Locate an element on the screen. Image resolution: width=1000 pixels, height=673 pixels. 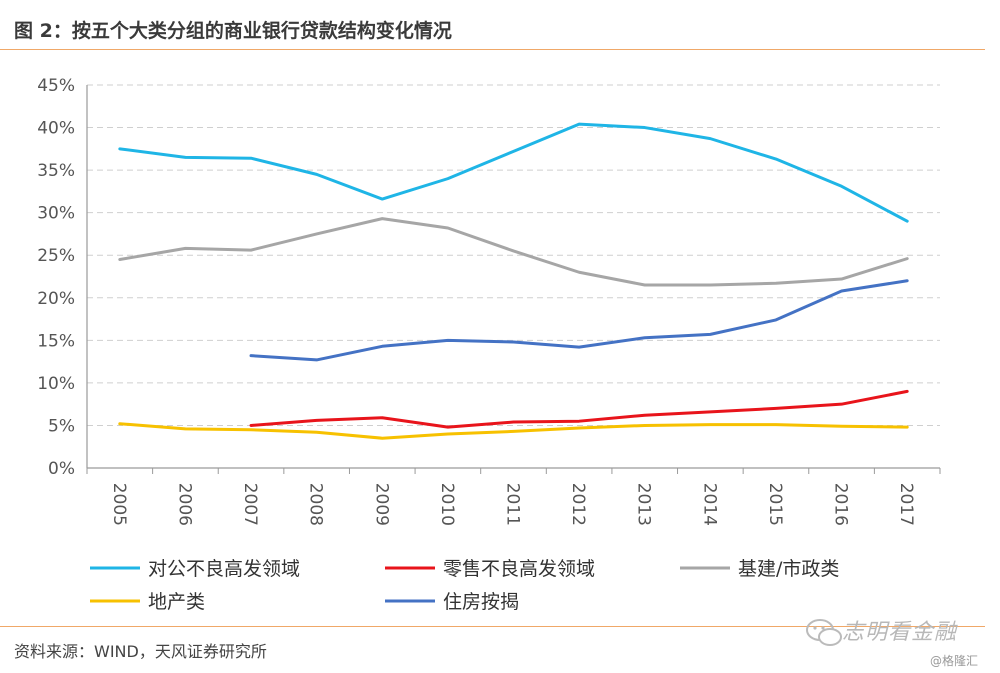
x-tick-label: 2013 is located at coordinates (644, 504).